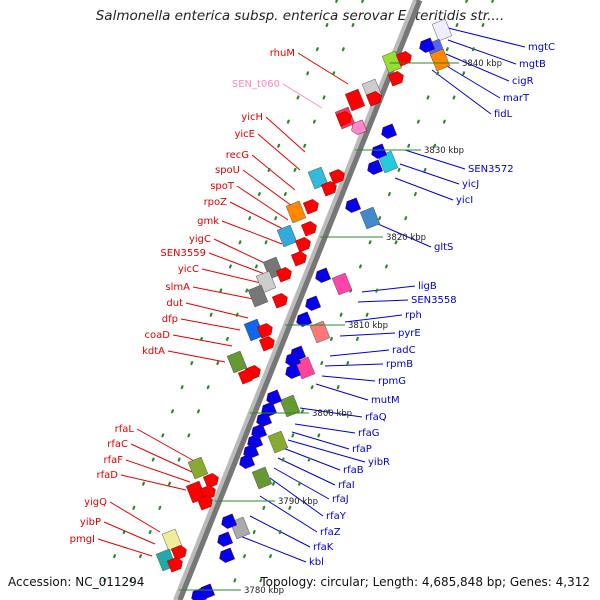 Image resolution: width=600 pixels, height=600 pixels. Describe the element at coordinates (174, 303) in the screenshot. I see `forward-gene-label: dut` at that location.